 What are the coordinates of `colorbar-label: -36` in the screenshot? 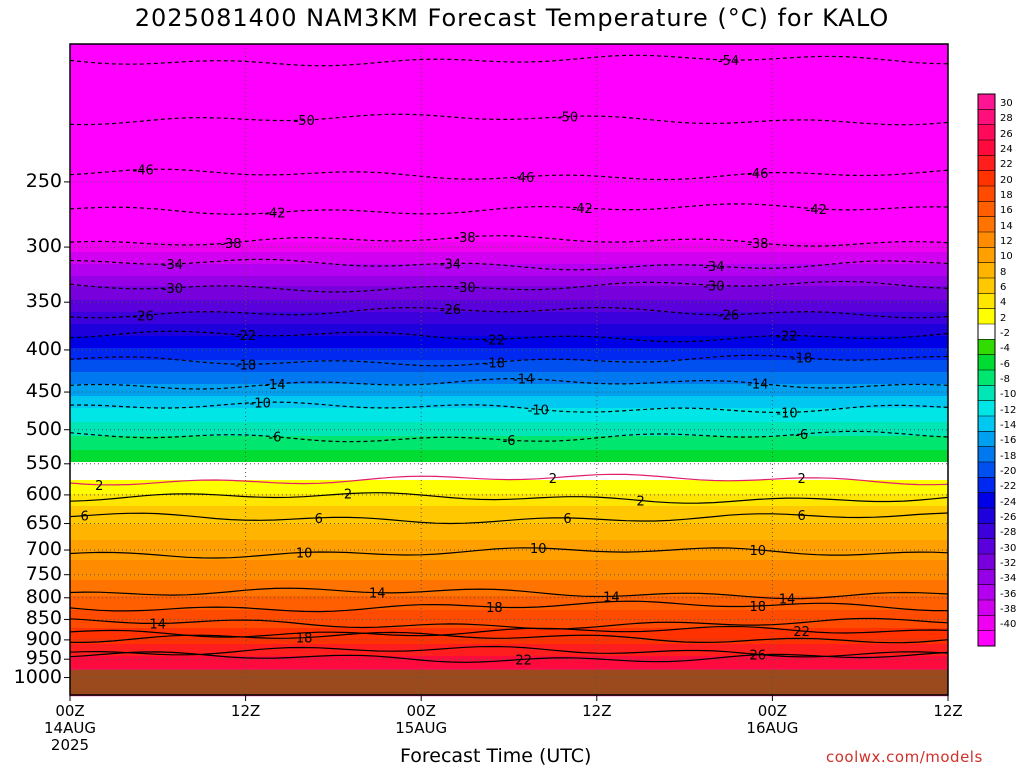 It's located at (1008, 594).